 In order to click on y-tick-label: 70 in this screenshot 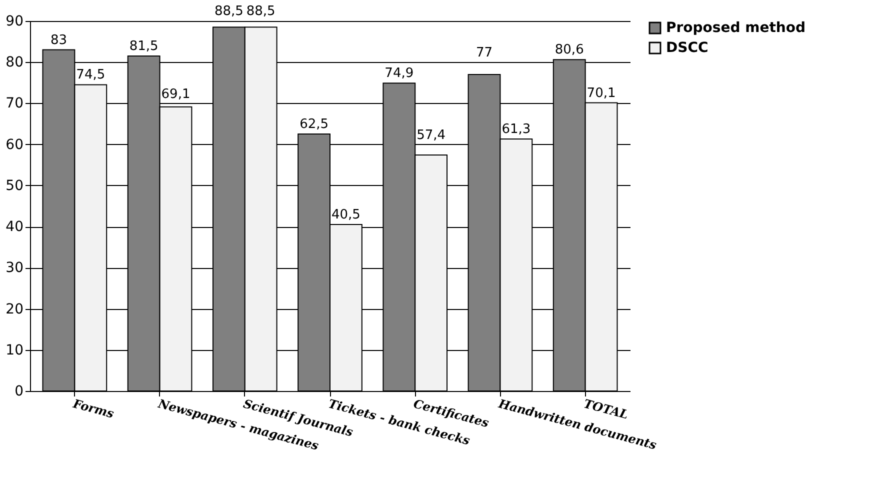, I will do `click(15, 104)`.